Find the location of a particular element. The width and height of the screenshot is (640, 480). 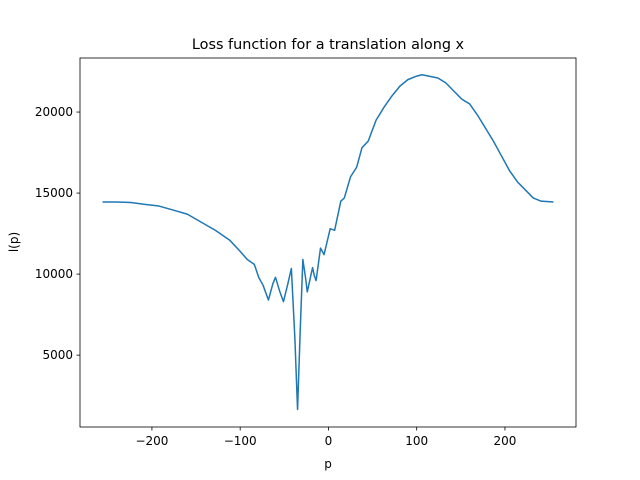

x-tick-label: −100 is located at coordinates (240, 441).